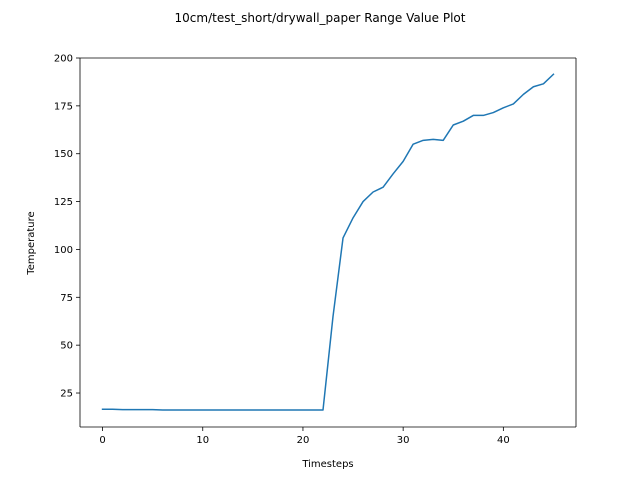 The height and width of the screenshot is (484, 640). Describe the element at coordinates (503, 440) in the screenshot. I see `x-tick-label-40: 40` at that location.